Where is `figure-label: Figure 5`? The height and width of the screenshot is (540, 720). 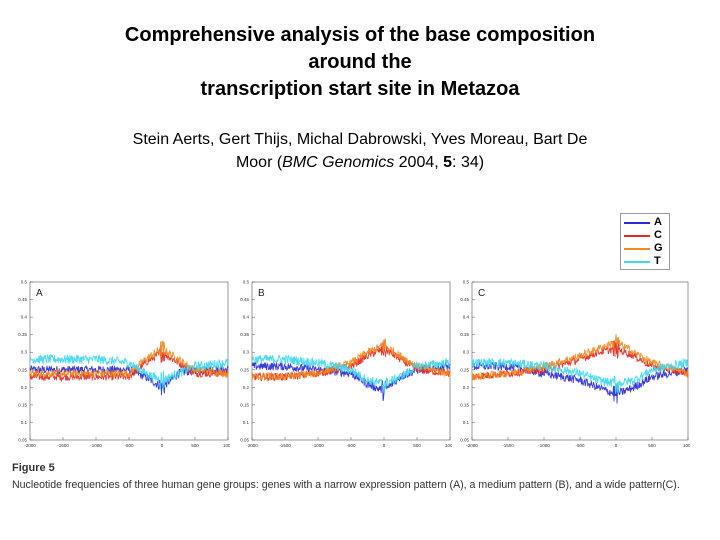 figure-label: Figure 5 is located at coordinates (33, 468).